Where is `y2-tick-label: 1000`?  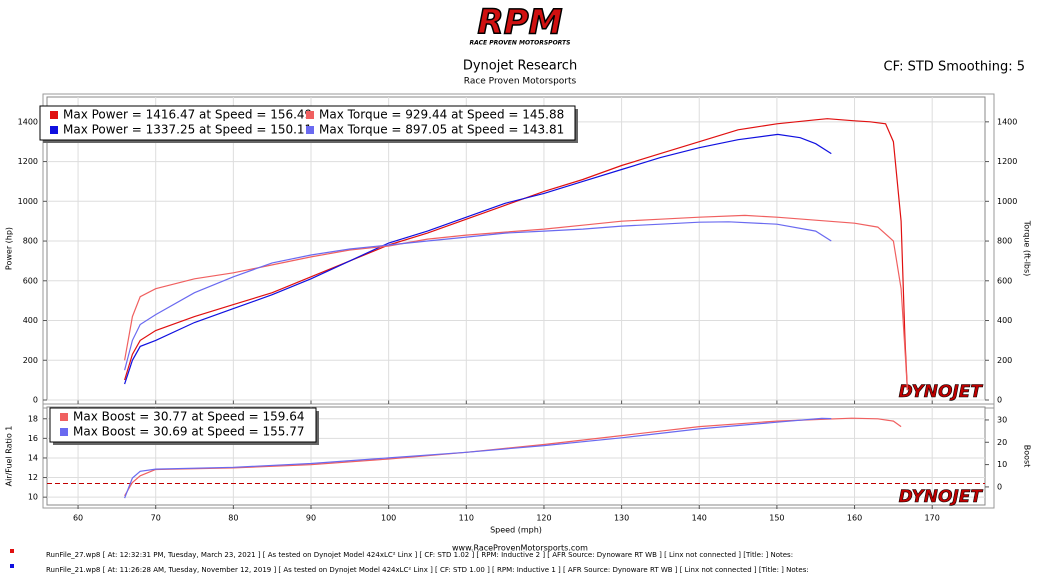
y2-tick-label: 1000 is located at coordinates (1007, 201).